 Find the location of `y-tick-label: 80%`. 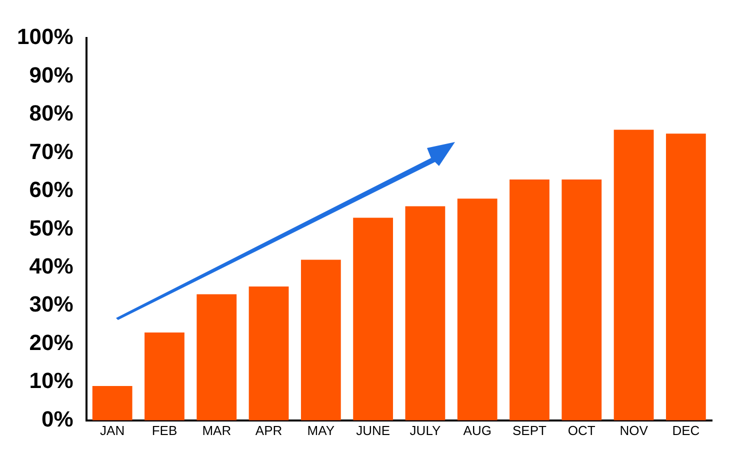

y-tick-label: 80% is located at coordinates (51, 113).